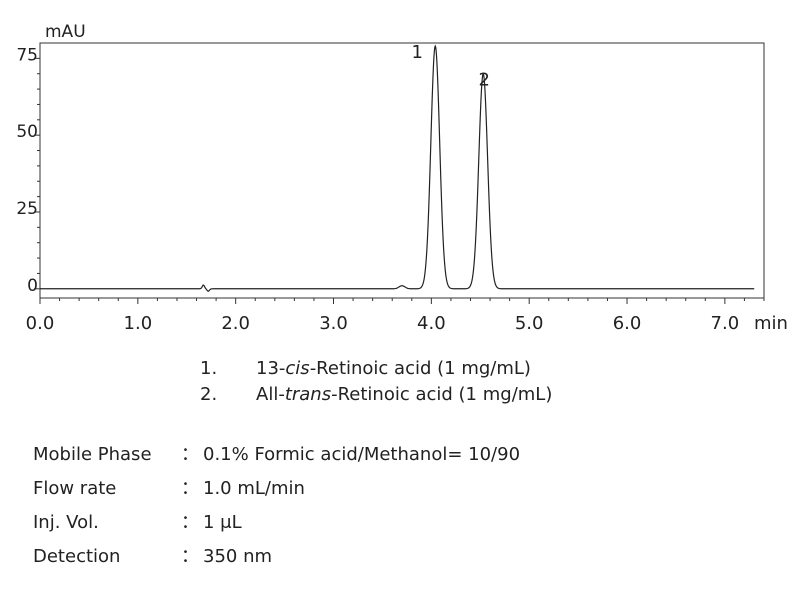 Image resolution: width=800 pixels, height=600 pixels. What do you see at coordinates (627, 323) in the screenshot?
I see `x-tick-label: 6.0` at bounding box center [627, 323].